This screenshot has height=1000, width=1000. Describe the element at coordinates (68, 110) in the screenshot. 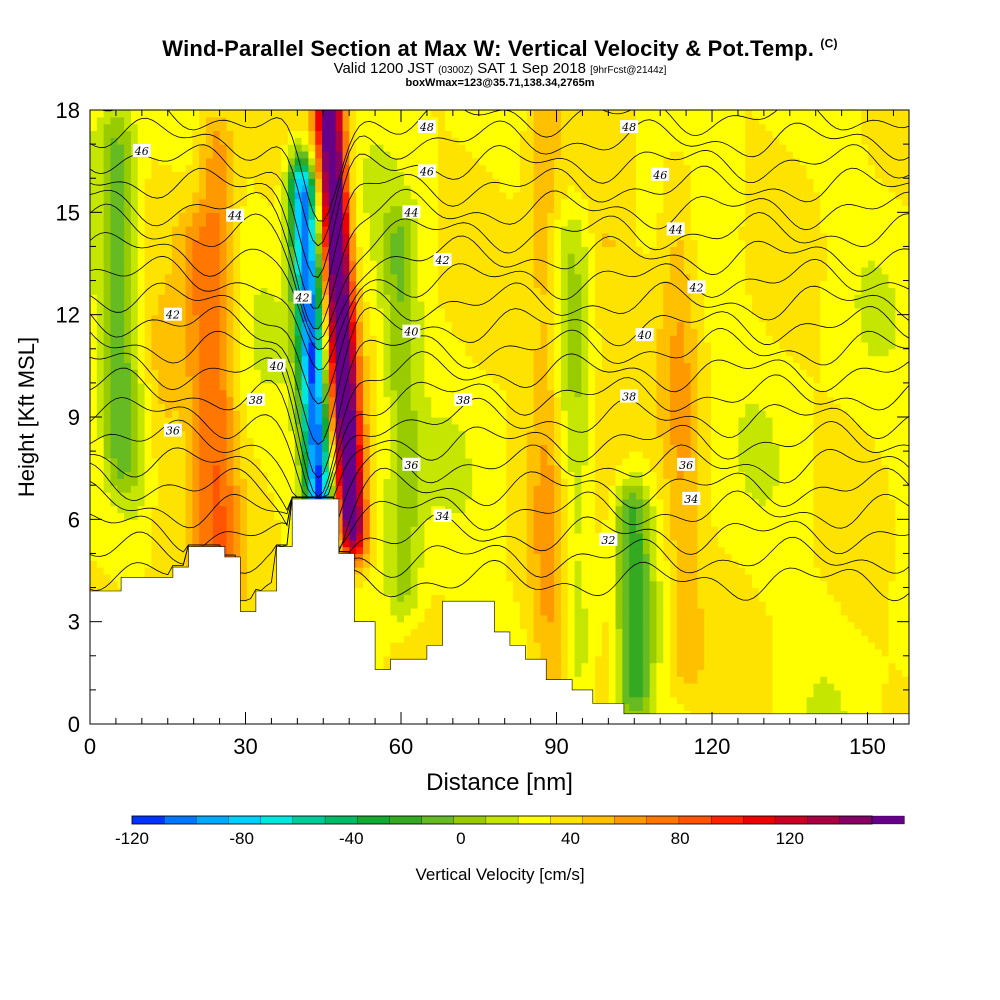

I see `y-tick-label: 18` at that location.